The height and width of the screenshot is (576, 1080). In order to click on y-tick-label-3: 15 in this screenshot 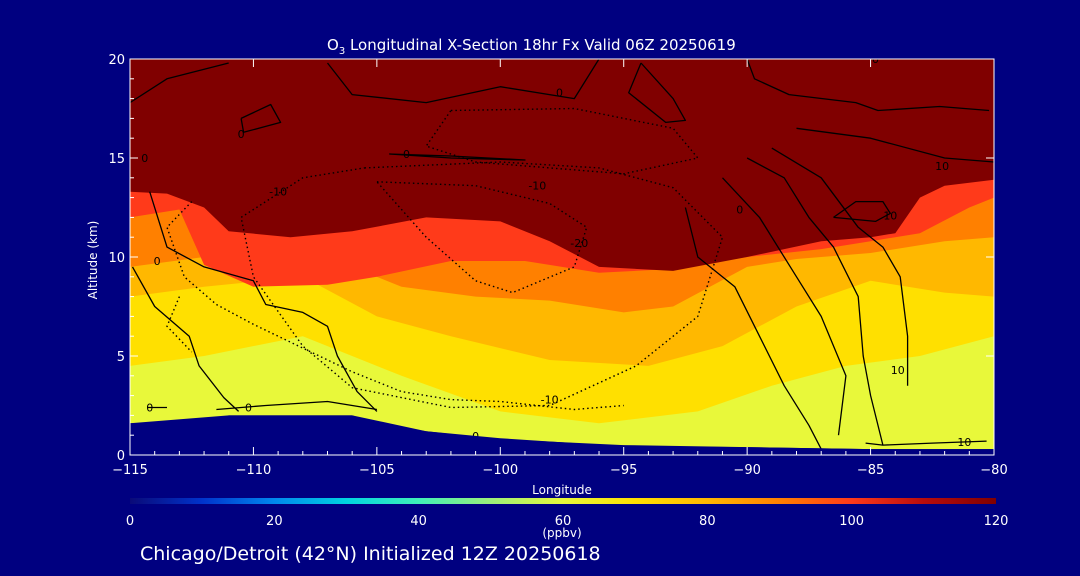, I will do `click(116, 159)`.